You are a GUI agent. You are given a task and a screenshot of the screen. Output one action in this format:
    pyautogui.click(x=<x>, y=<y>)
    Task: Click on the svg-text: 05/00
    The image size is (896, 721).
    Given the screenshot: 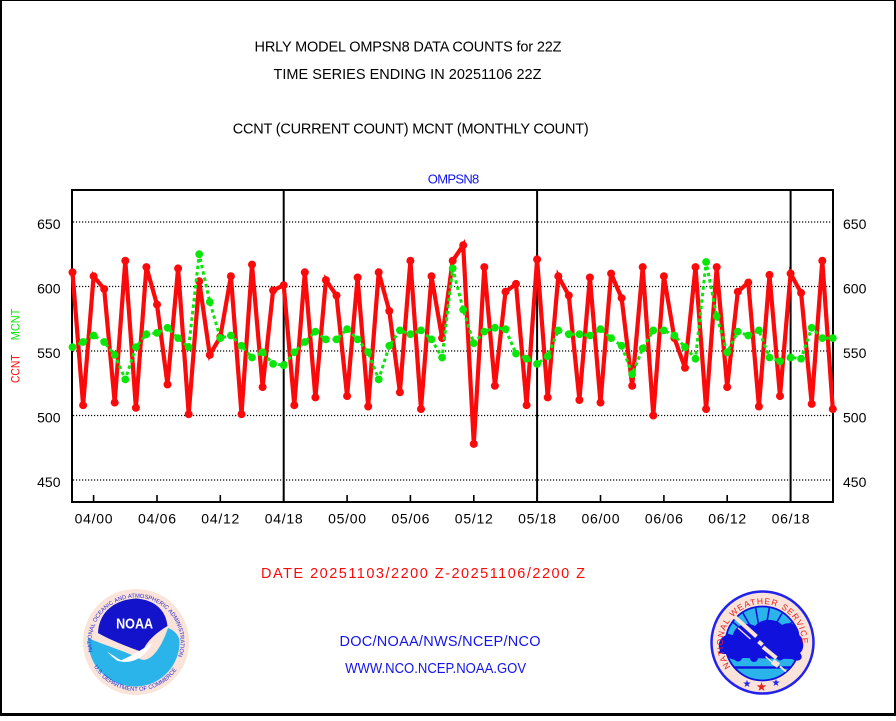 What is the action you would take?
    pyautogui.click(x=347, y=519)
    